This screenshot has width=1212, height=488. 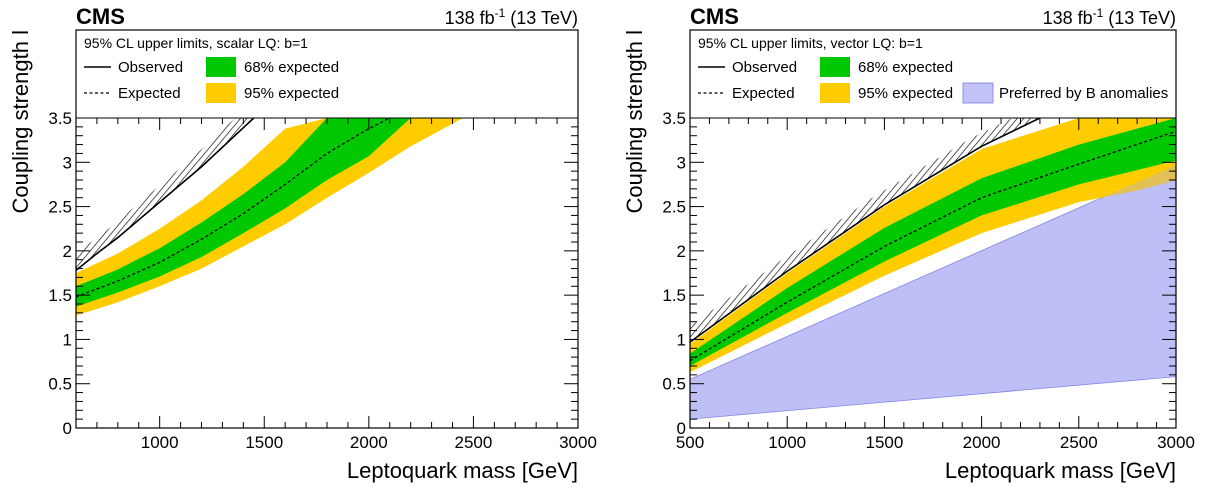 What do you see at coordinates (690, 442) in the screenshot?
I see `x-tick-label: 500` at bounding box center [690, 442].